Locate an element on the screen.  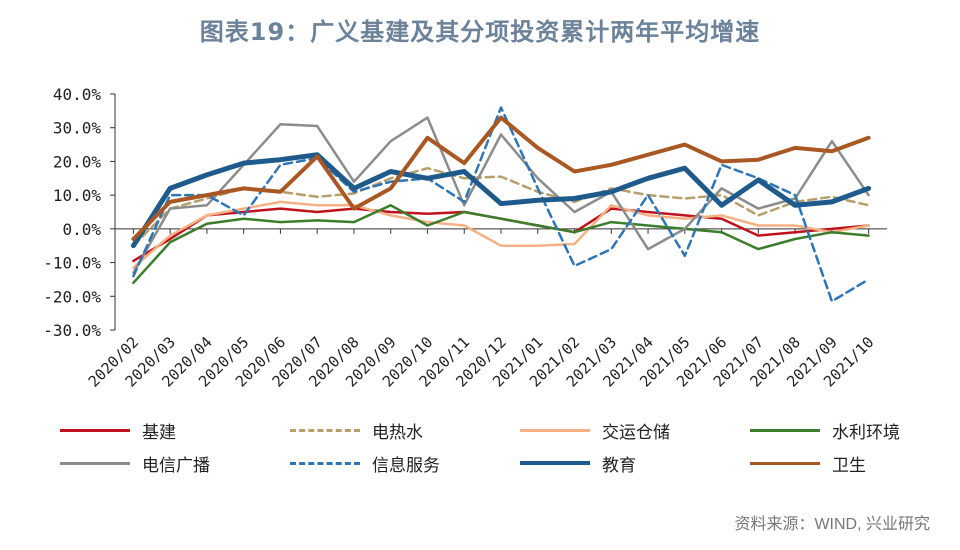
legend-item: 卫生 is located at coordinates (808, 463).